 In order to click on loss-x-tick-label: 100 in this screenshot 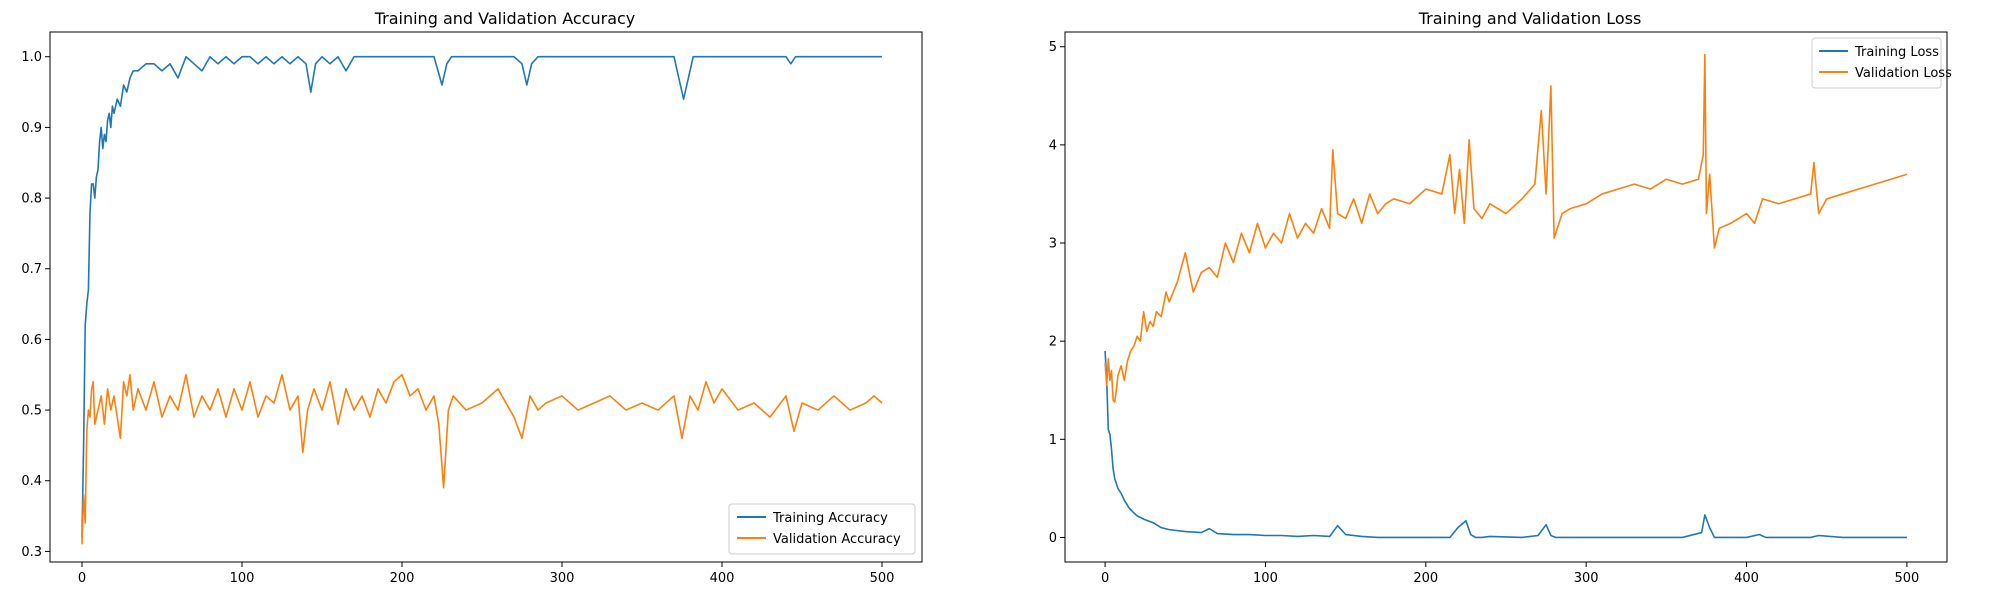, I will do `click(1265, 578)`.